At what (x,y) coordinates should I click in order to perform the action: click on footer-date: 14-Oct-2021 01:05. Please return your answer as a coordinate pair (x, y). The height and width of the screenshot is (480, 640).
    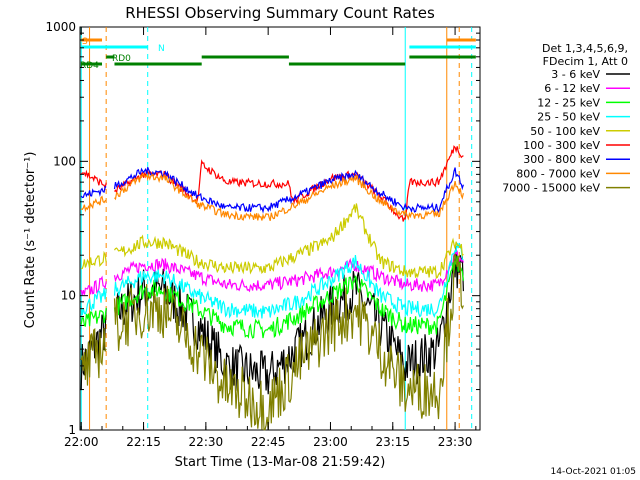
    Looking at the image, I should click on (593, 472).